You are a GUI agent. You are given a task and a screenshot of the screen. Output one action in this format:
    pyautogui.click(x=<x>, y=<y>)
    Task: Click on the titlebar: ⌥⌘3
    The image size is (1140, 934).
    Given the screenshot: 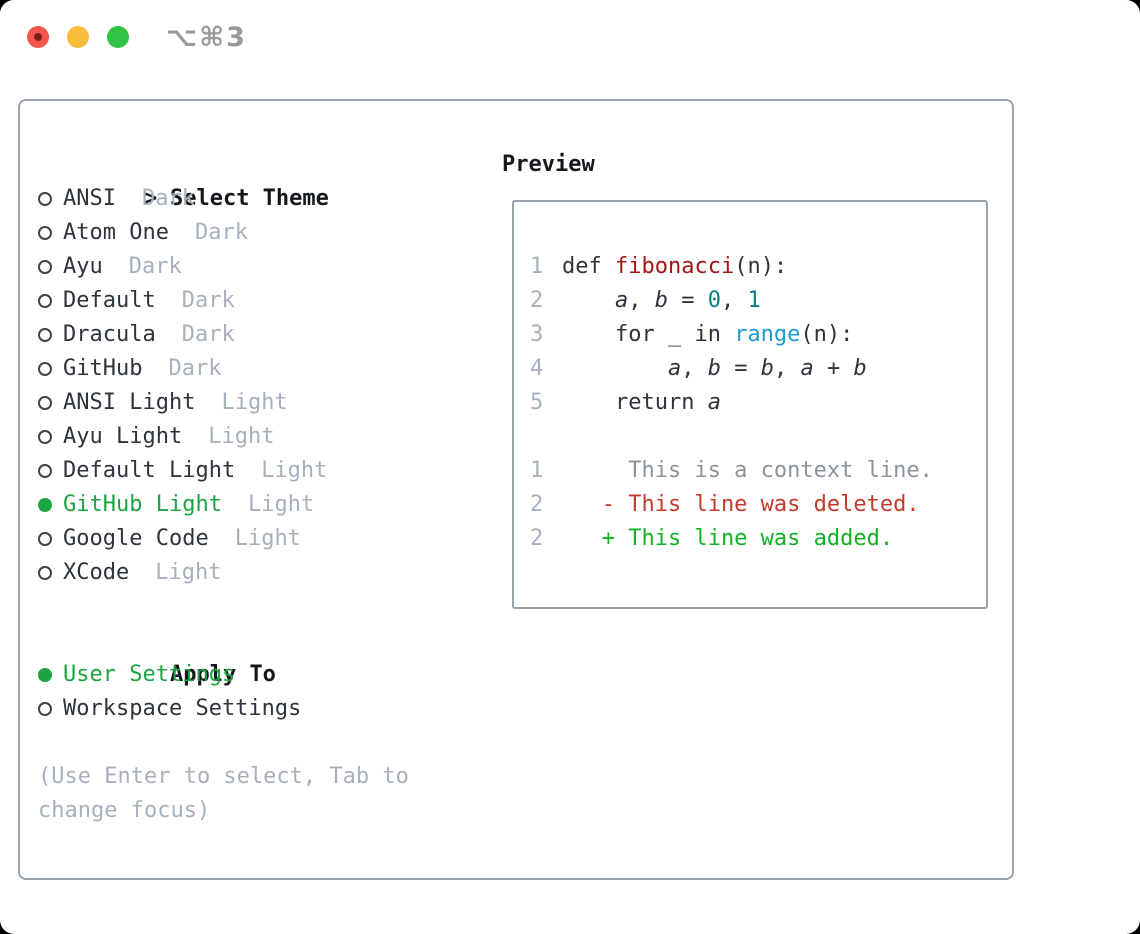 What is the action you would take?
    pyautogui.click(x=570, y=37)
    